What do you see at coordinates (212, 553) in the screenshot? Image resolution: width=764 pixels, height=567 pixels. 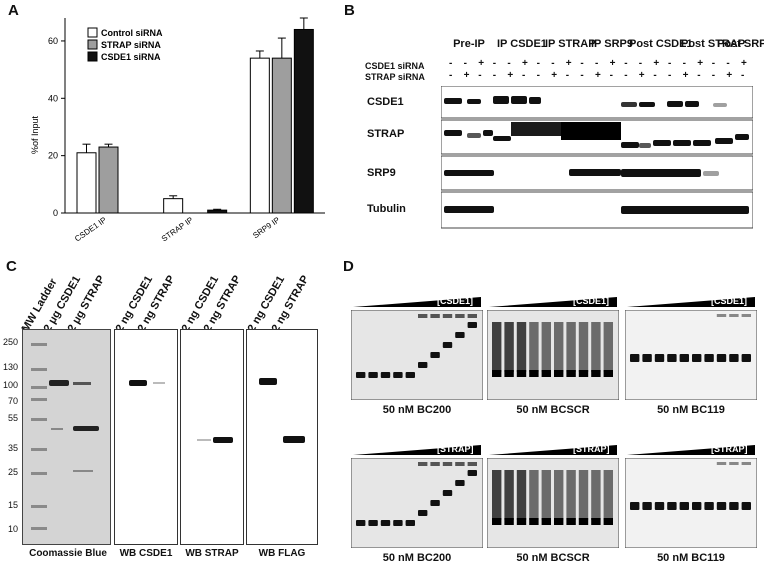 I see `caption-wb-strap: WB STRAP` at bounding box center [212, 553].